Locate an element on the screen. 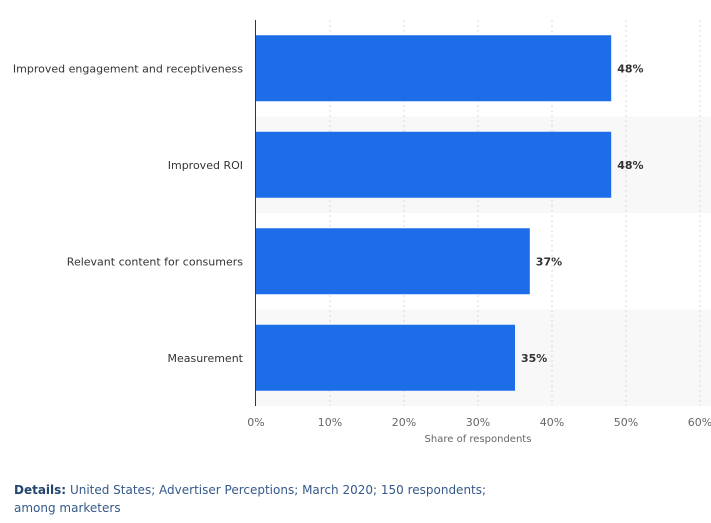  x-tick-label: 60% is located at coordinates (699, 422).